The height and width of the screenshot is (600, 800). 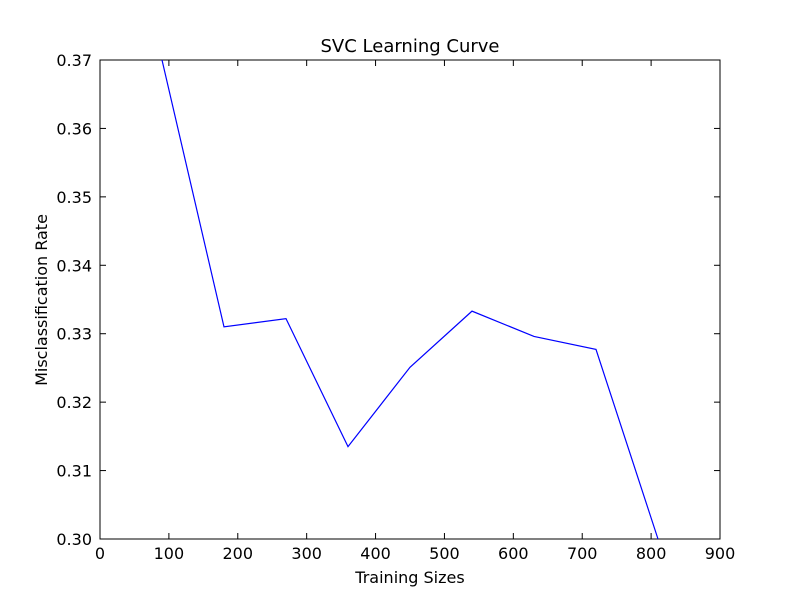 What do you see at coordinates (74, 402) in the screenshot?
I see `y-tick-label: 0.32` at bounding box center [74, 402].